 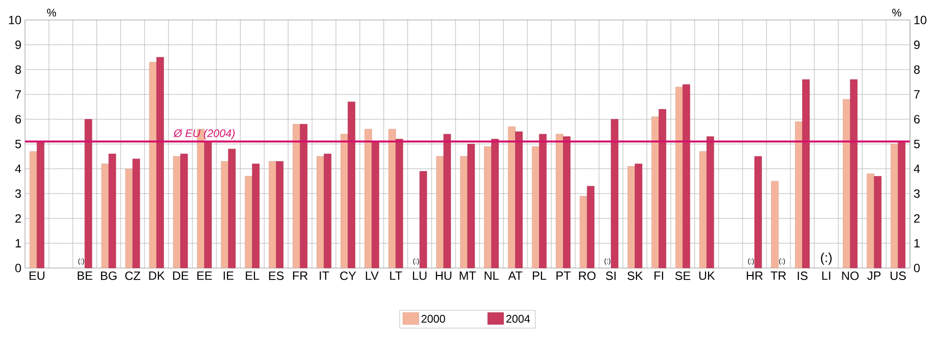 I want to click on y2-tick-label: 1, so click(x=917, y=243).